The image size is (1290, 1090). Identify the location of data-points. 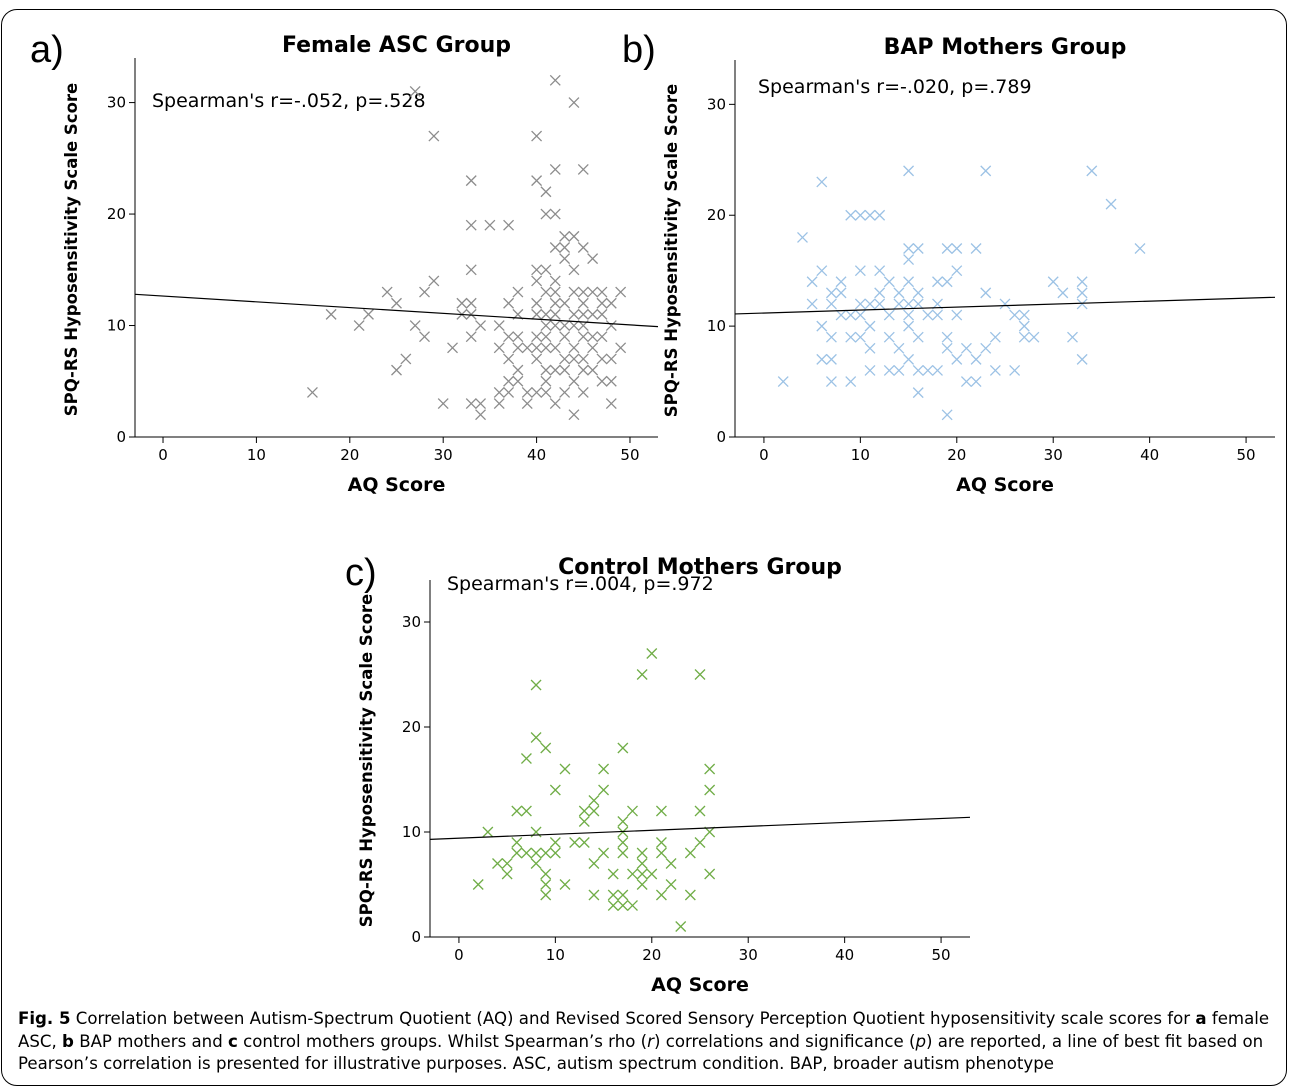
(961, 293).